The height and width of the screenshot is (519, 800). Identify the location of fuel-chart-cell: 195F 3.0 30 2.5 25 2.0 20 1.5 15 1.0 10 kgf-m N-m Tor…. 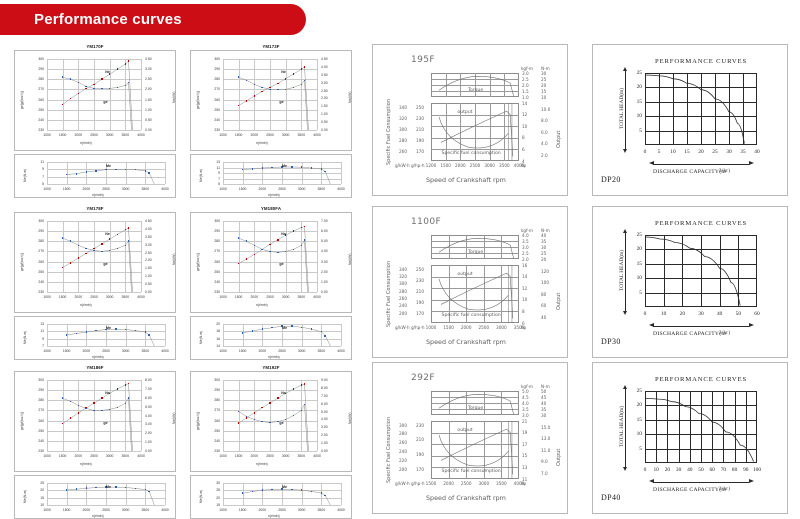
(470, 120).